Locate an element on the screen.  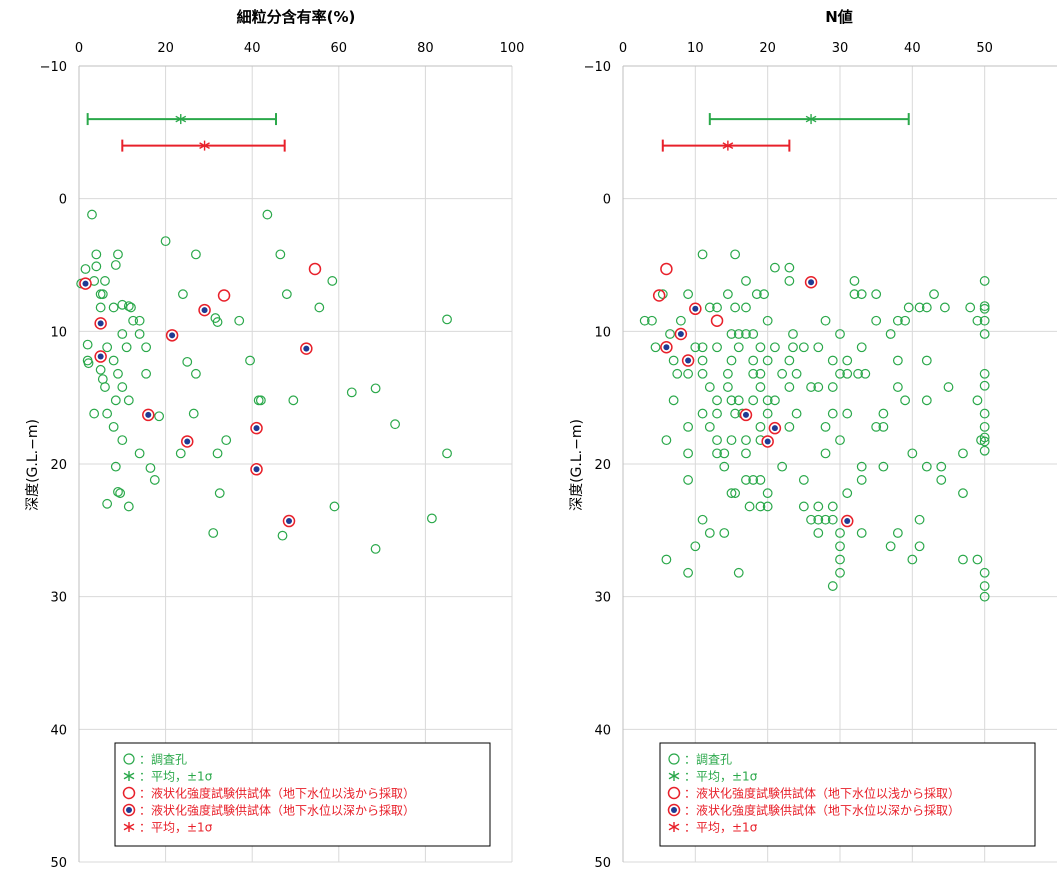
x-tick-label: 0 is located at coordinates (623, 48).